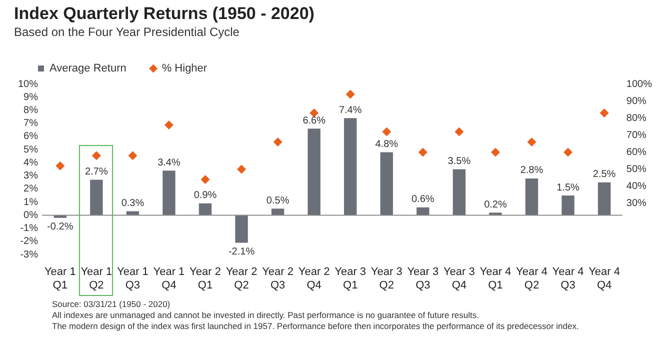 The height and width of the screenshot is (362, 670). I want to click on data-label: 2.8%, so click(532, 170).